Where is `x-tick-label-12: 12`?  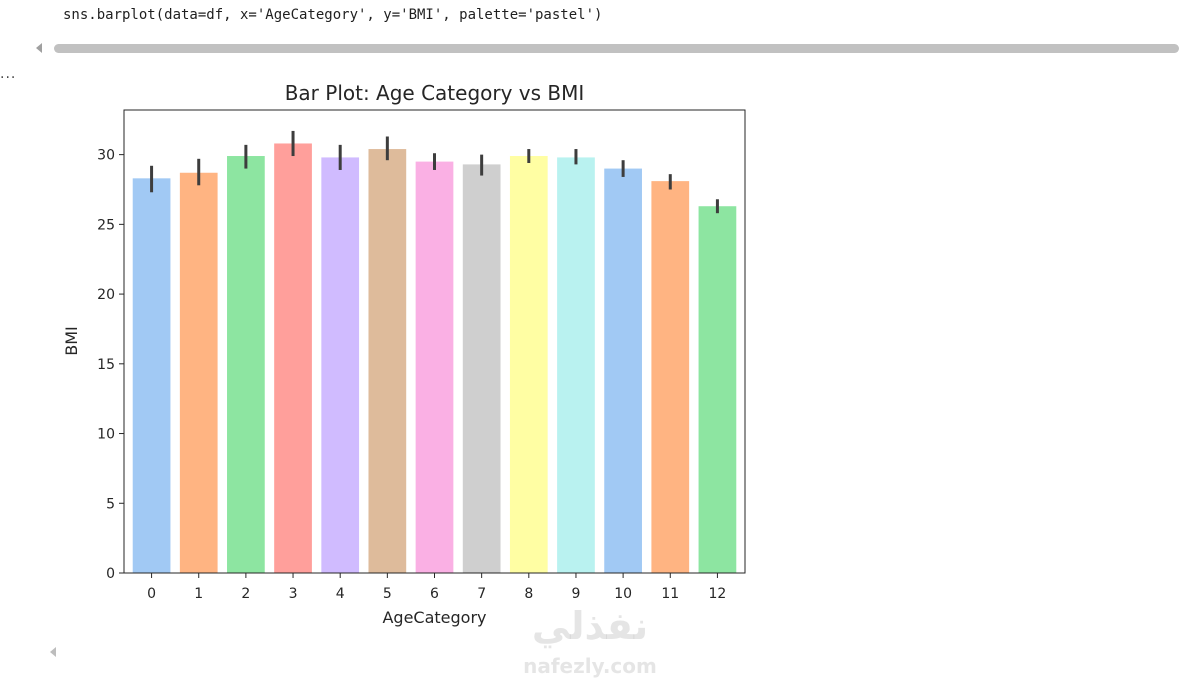 x-tick-label-12: 12 is located at coordinates (718, 594).